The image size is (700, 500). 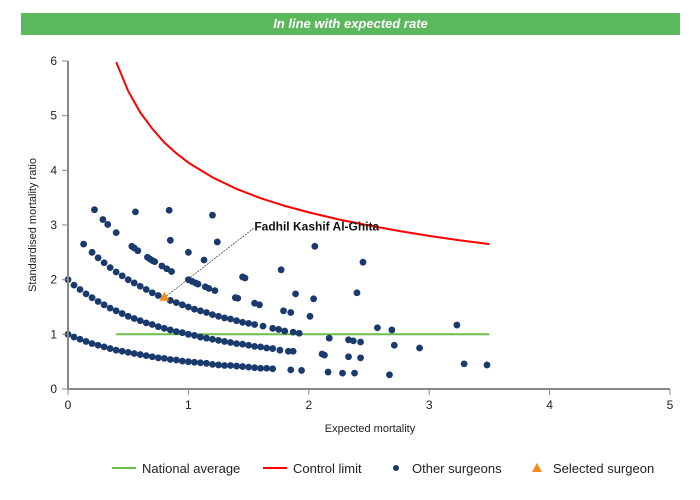 What do you see at coordinates (164, 296) in the screenshot?
I see `selected-surgeon-point` at bounding box center [164, 296].